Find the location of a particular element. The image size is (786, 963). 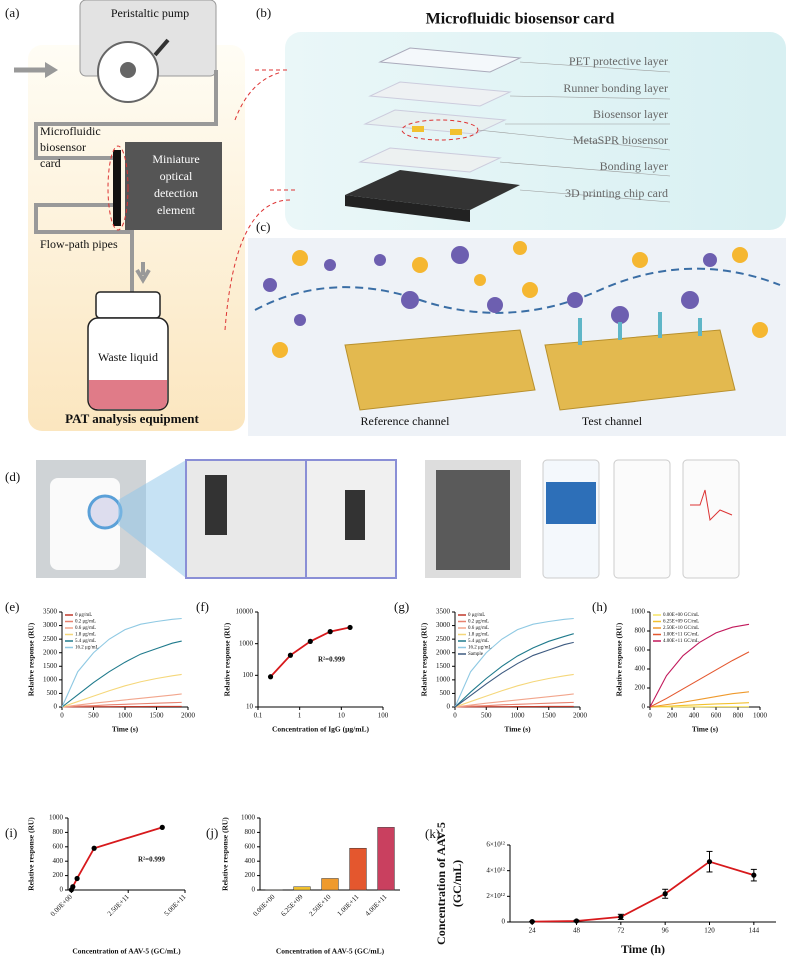

x-tick-label: 2000 is located at coordinates (188, 716).